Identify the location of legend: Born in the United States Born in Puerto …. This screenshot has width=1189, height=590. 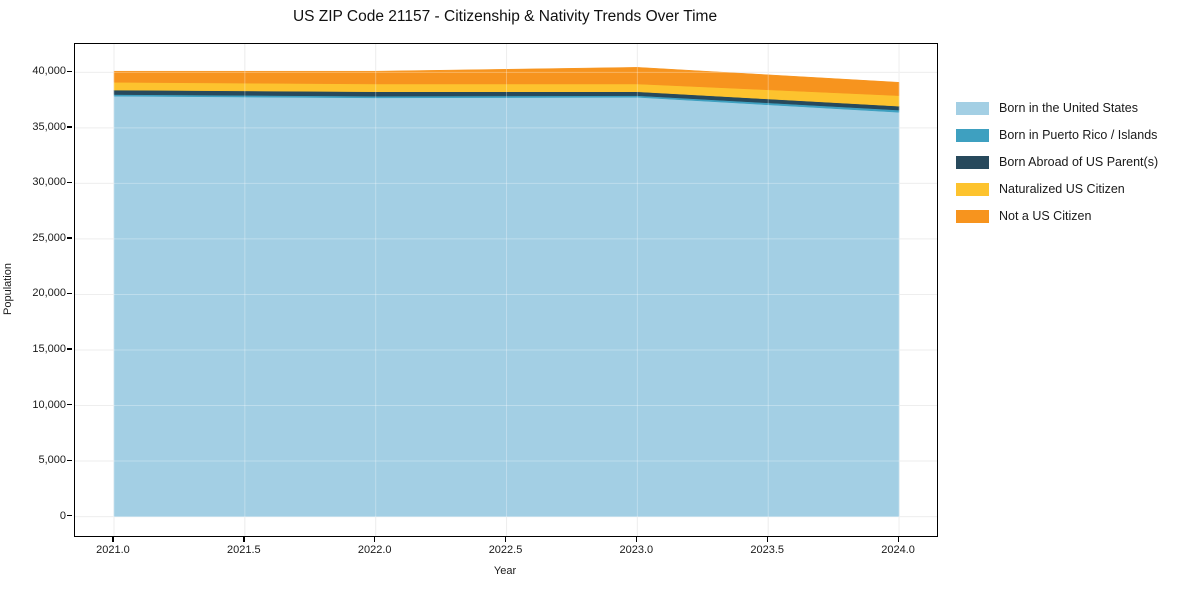
(1057, 162).